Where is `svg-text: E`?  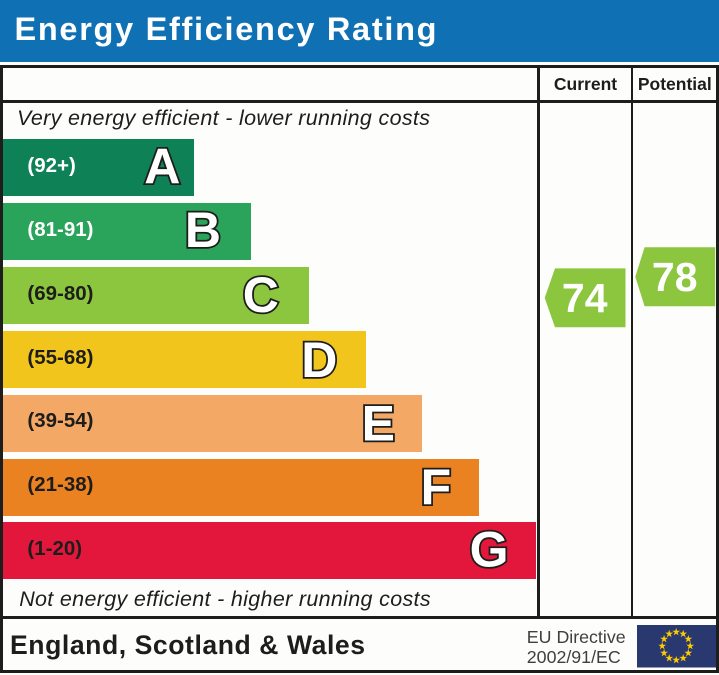
svg-text: E is located at coordinates (378, 423).